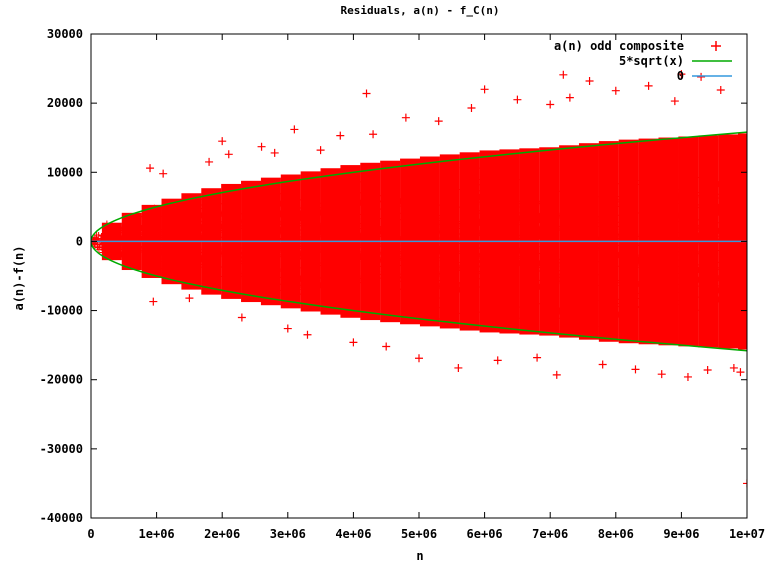  What do you see at coordinates (222, 534) in the screenshot?
I see `x-tick-label: 2e+06` at bounding box center [222, 534].